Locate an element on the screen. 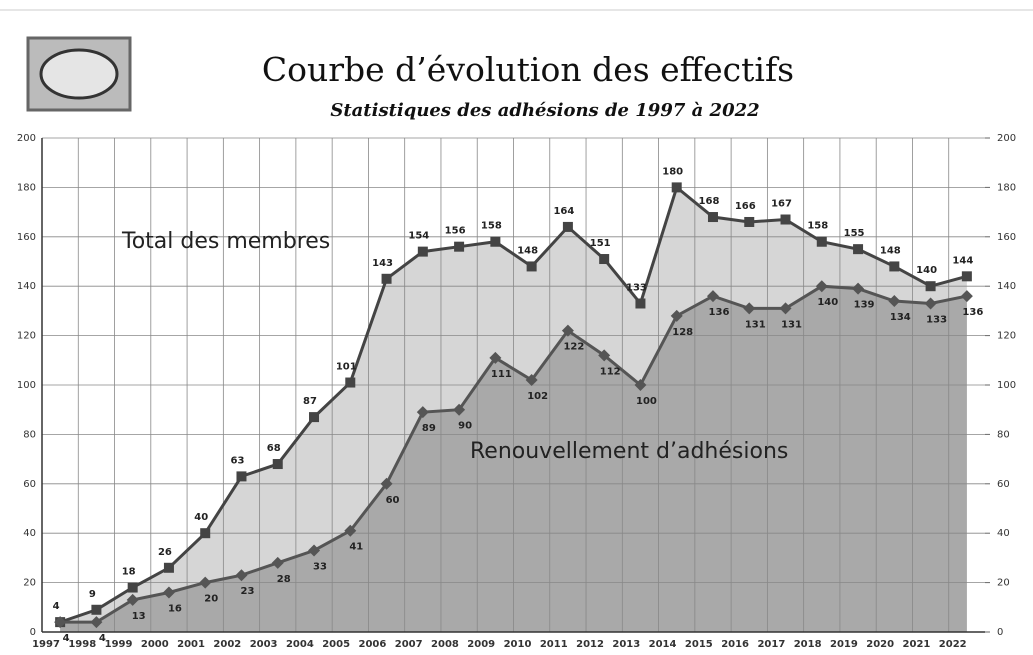 Image resolution: width=1033 pixels, height=655 pixels. x-tick-label: 2005 is located at coordinates (336, 644).